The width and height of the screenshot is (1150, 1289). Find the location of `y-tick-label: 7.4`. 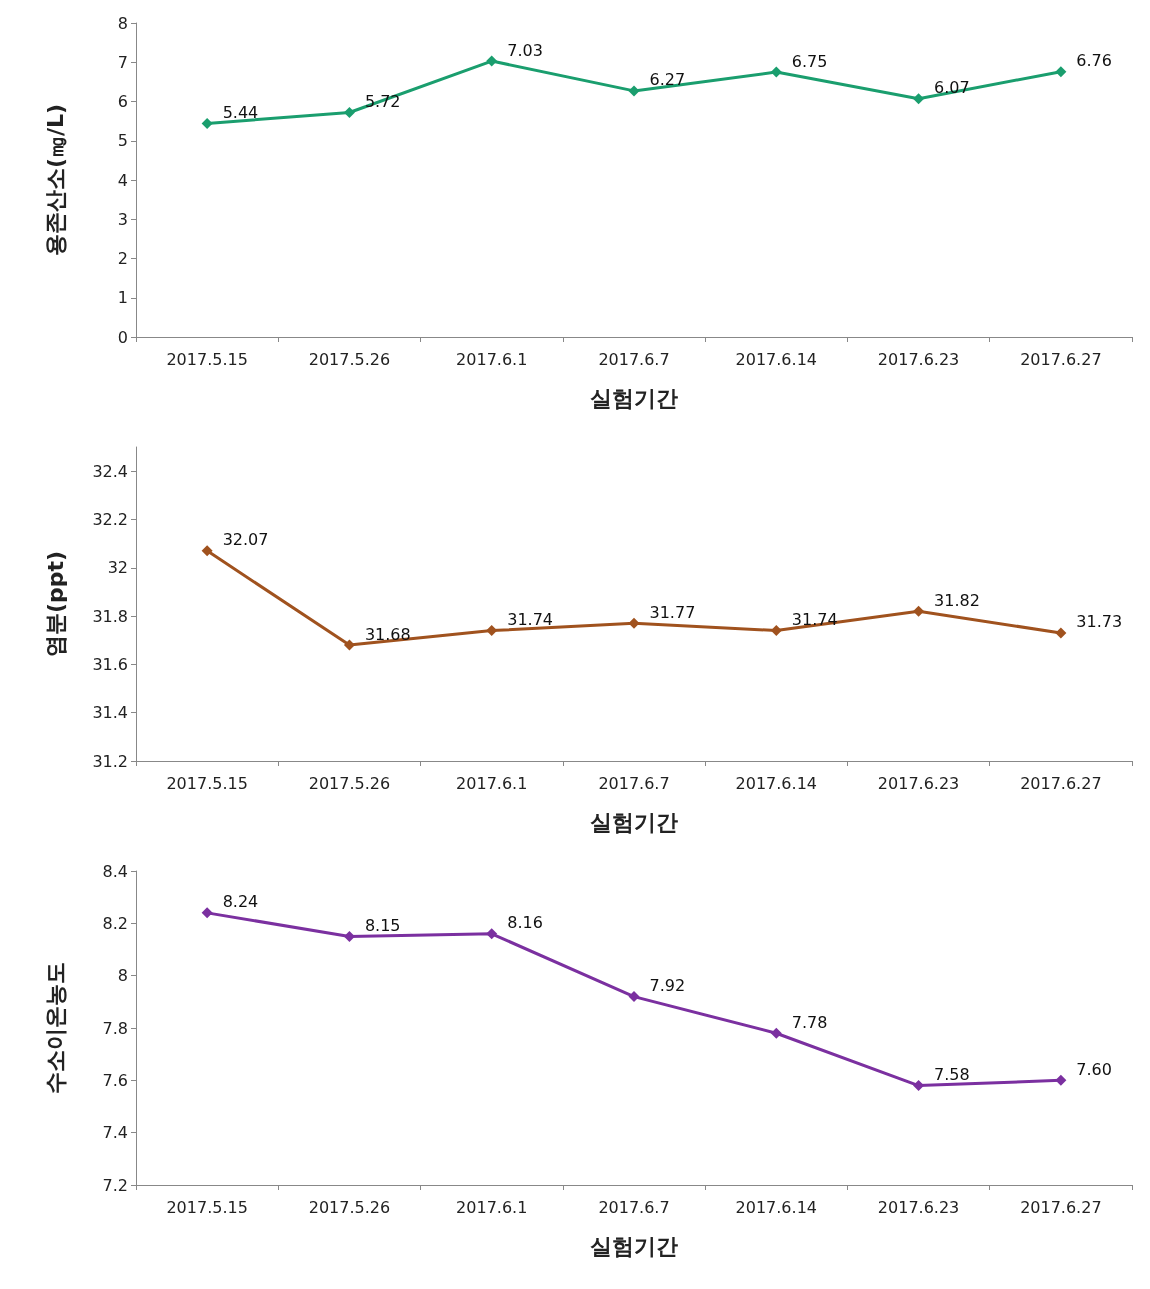

y-tick-label: 7.4 is located at coordinates (115, 1133).